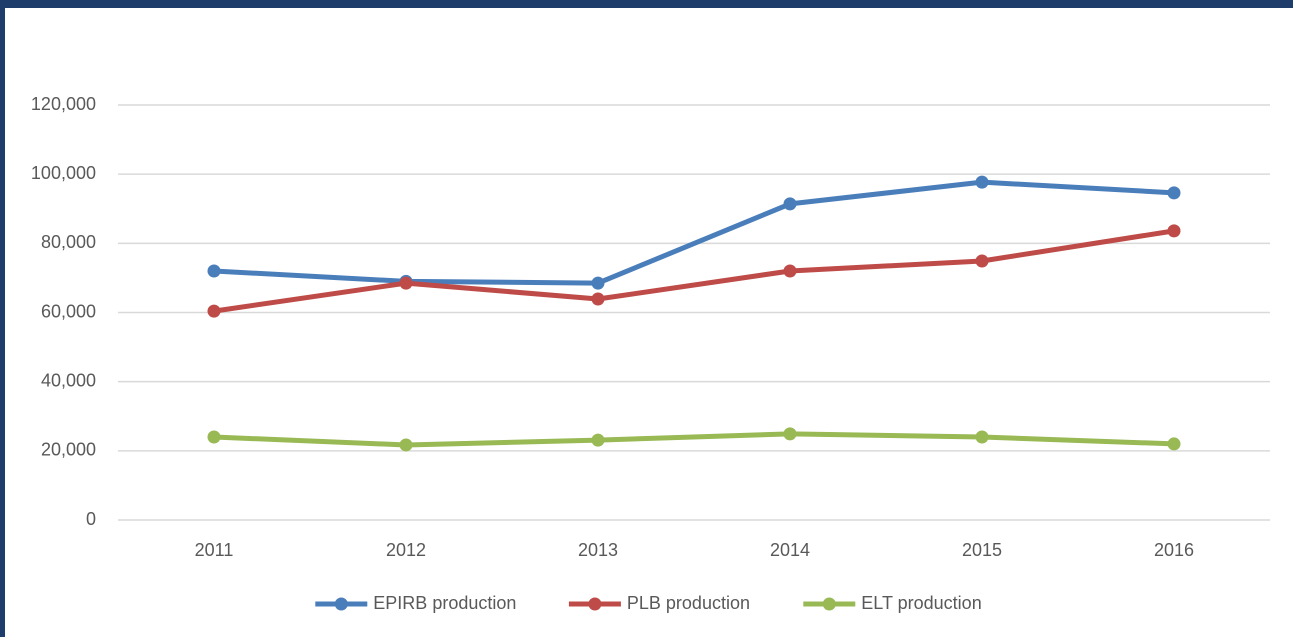 This screenshot has height=637, width=1293. Describe the element at coordinates (790, 550) in the screenshot. I see `x-tick-label: 2014` at that location.